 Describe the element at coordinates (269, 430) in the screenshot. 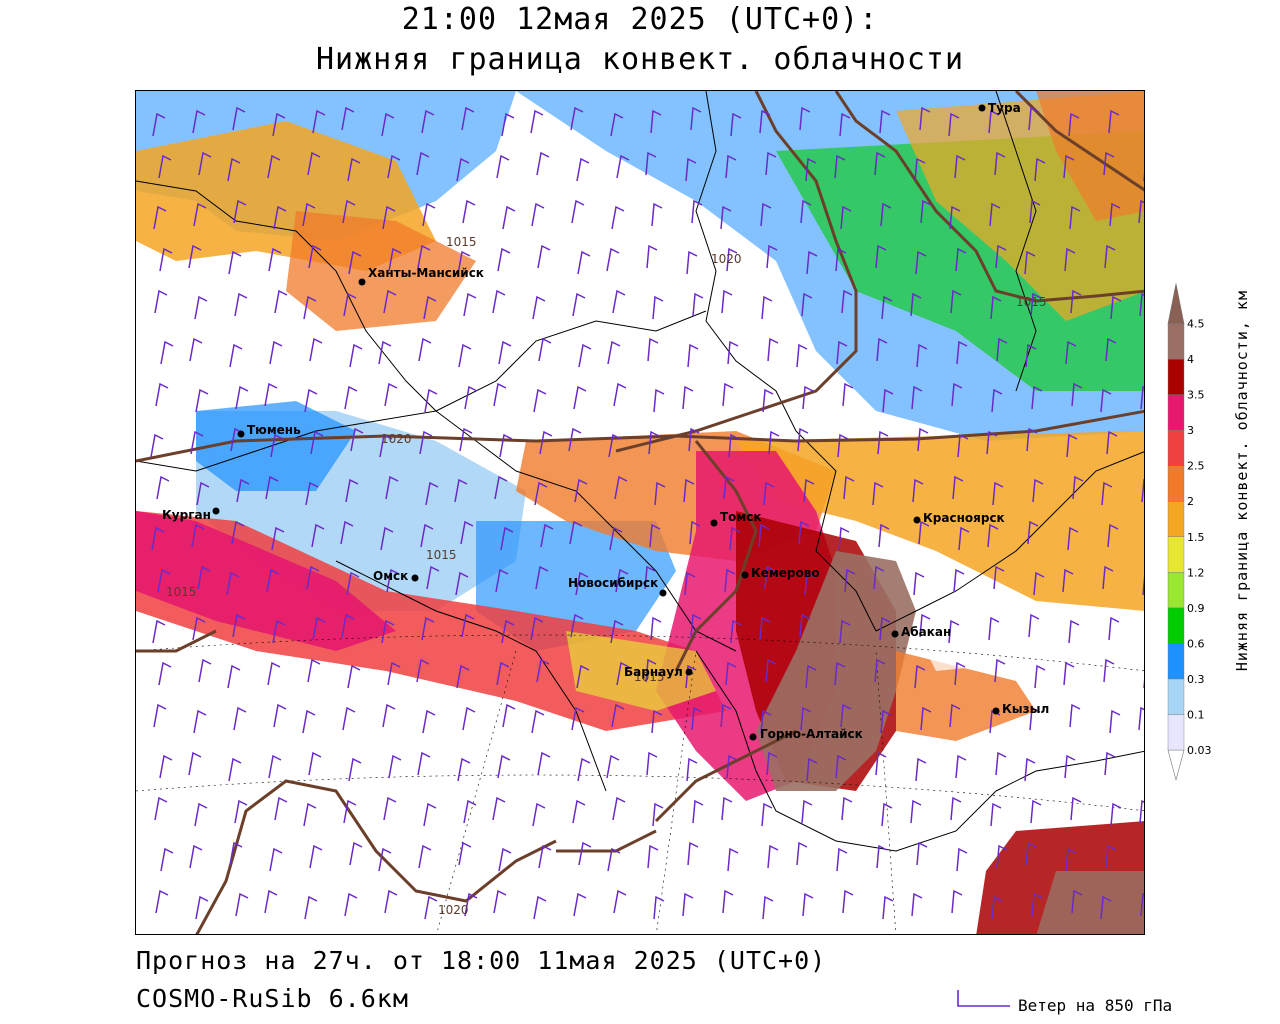

I see `city-tyumen: Тюмень` at that location.